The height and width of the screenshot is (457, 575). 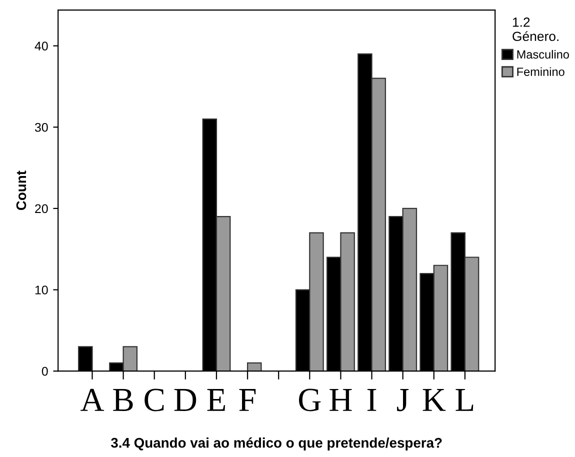 I want to click on x-axis-title: 3.4 Quando vai ao médico o que pretende/espera?, so click(x=276, y=443).